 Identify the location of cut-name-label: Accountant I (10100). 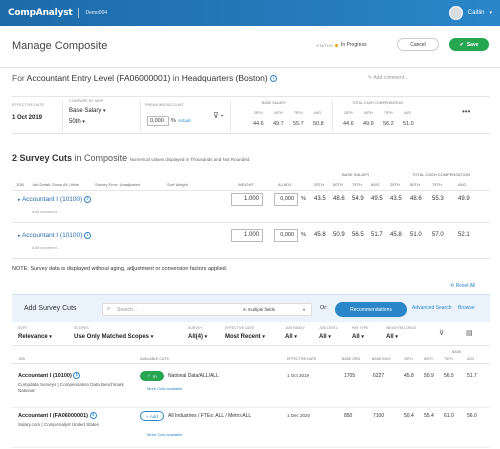
(52, 236).